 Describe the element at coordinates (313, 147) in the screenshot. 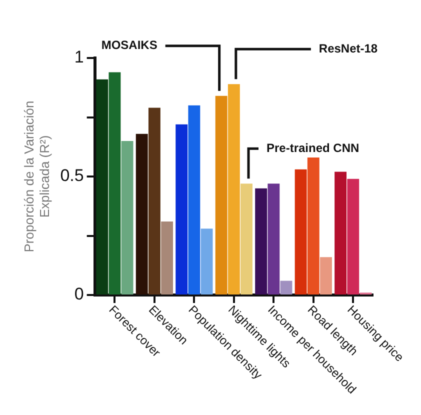

I see `text: Pre-trained CNN` at that location.